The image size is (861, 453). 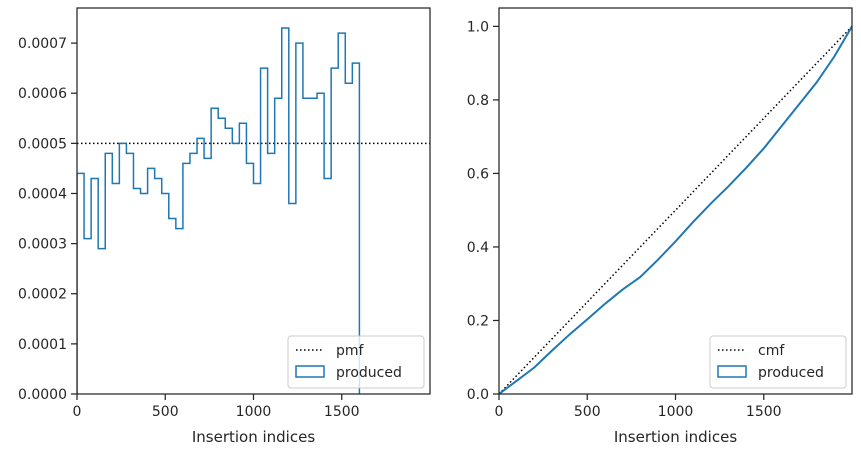 I want to click on y-tick-label: 0.0007, so click(x=42, y=44).